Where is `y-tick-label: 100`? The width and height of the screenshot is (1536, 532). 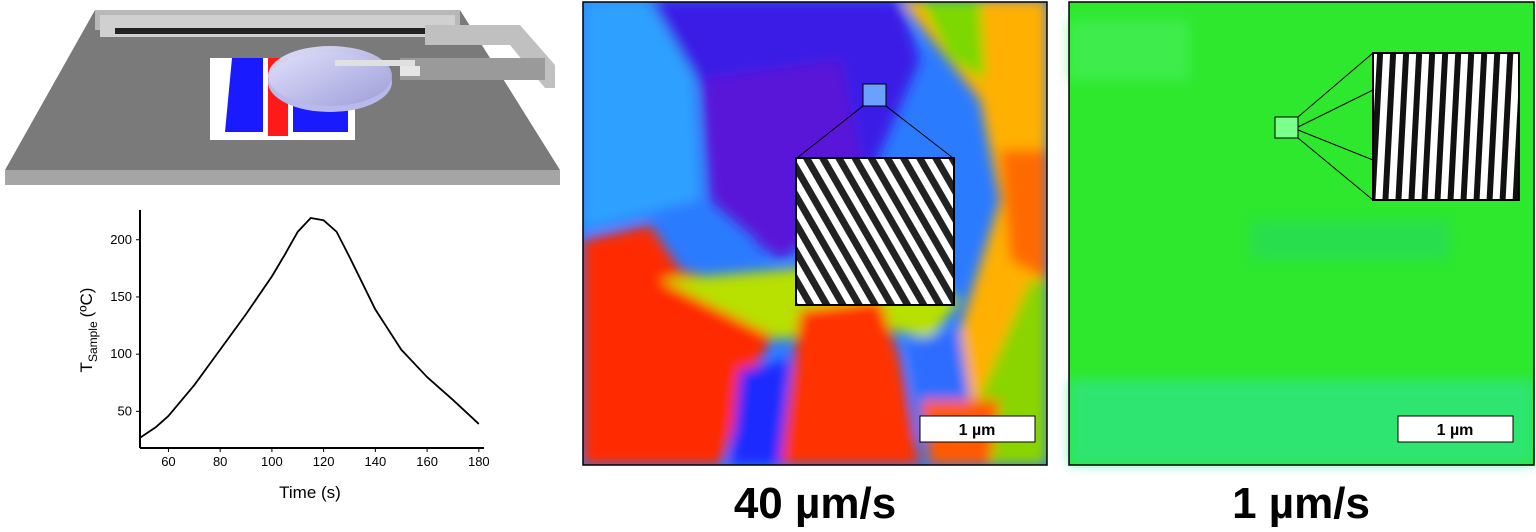 y-tick-label: 100 is located at coordinates (121, 353).